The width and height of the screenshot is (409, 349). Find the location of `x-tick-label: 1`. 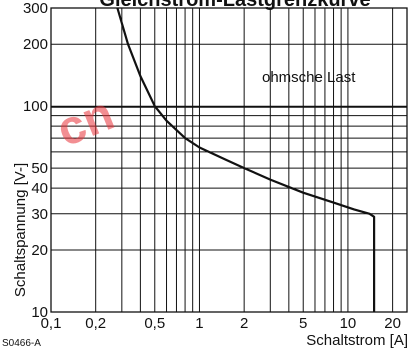

x-tick-label: 1 is located at coordinates (199, 323).